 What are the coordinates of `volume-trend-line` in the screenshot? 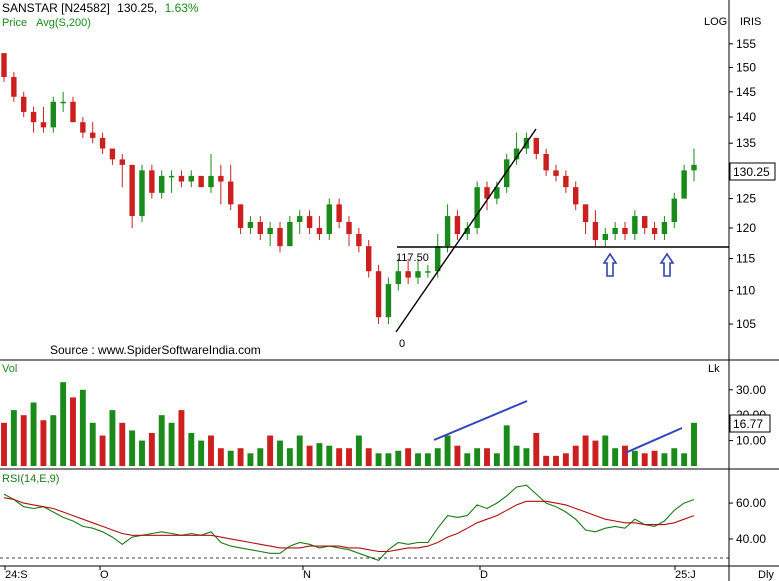 It's located at (480, 420).